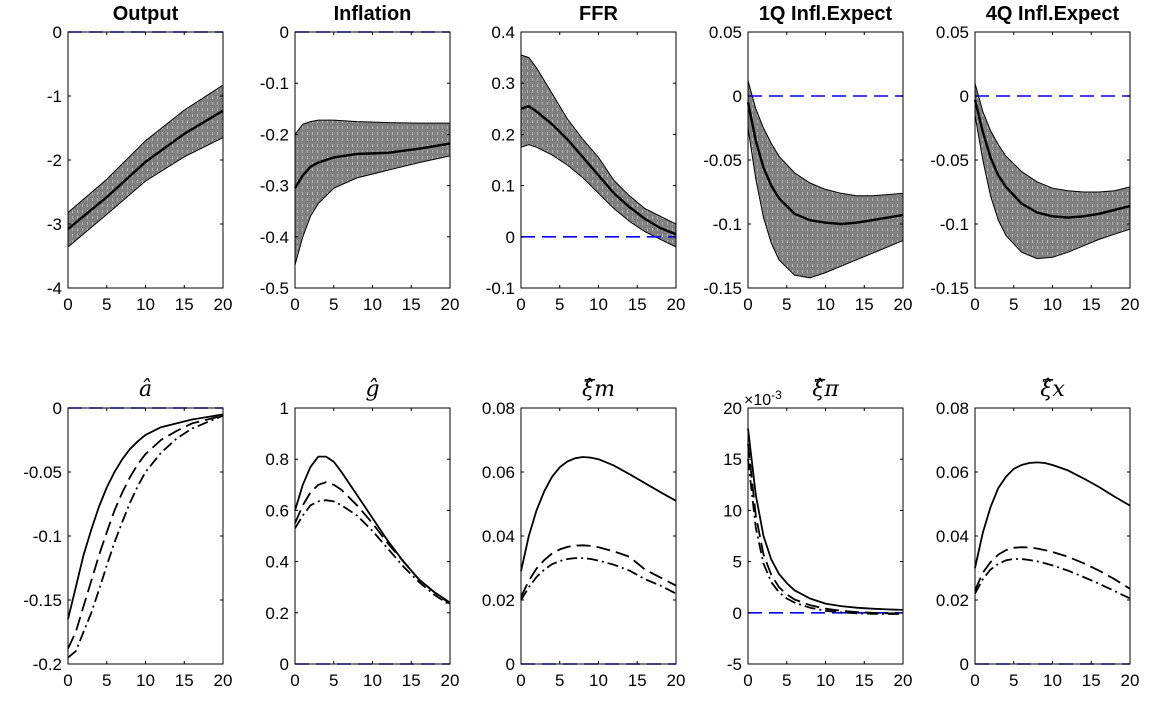 The height and width of the screenshot is (709, 1158). Describe the element at coordinates (598, 571) in the screenshot. I see `chart-8-series-dashed-line` at that location.